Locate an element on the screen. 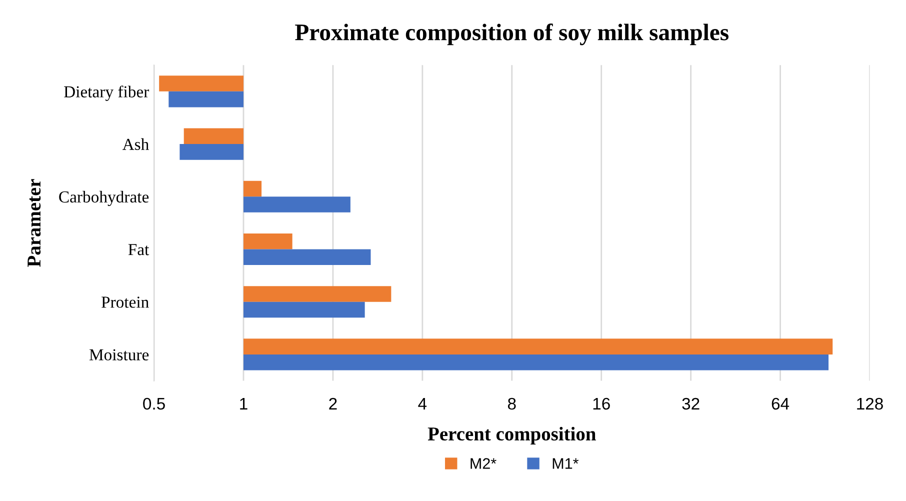 This screenshot has width=906, height=501. y-tick-label: Ash is located at coordinates (135, 144).